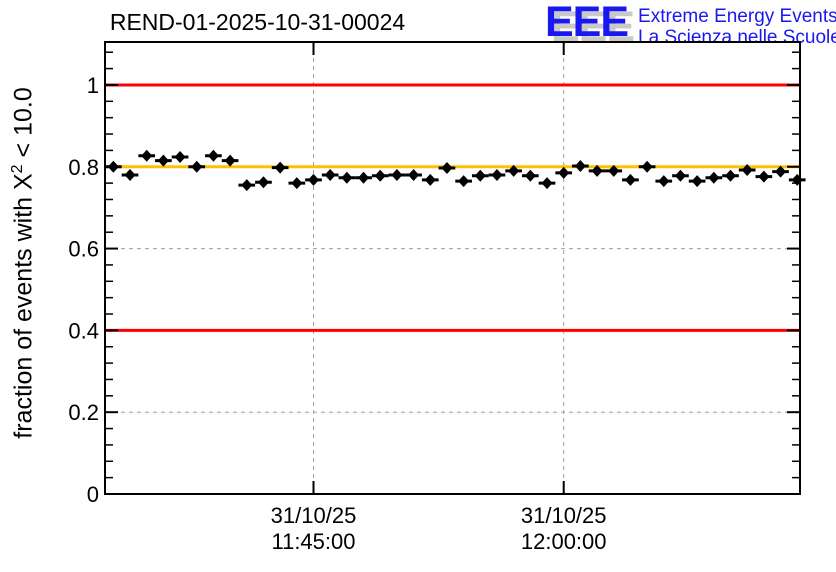 The width and height of the screenshot is (836, 572). What do you see at coordinates (83, 330) in the screenshot?
I see `y-tick-label: 0.4` at bounding box center [83, 330].